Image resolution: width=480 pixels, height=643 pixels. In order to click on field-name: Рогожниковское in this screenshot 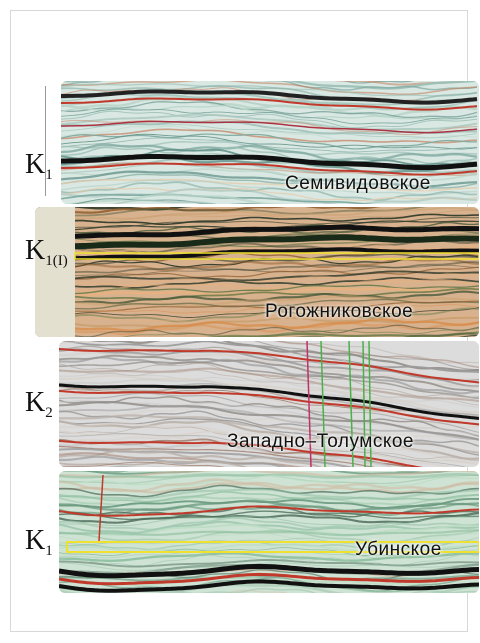, I will do `click(339, 311)`.